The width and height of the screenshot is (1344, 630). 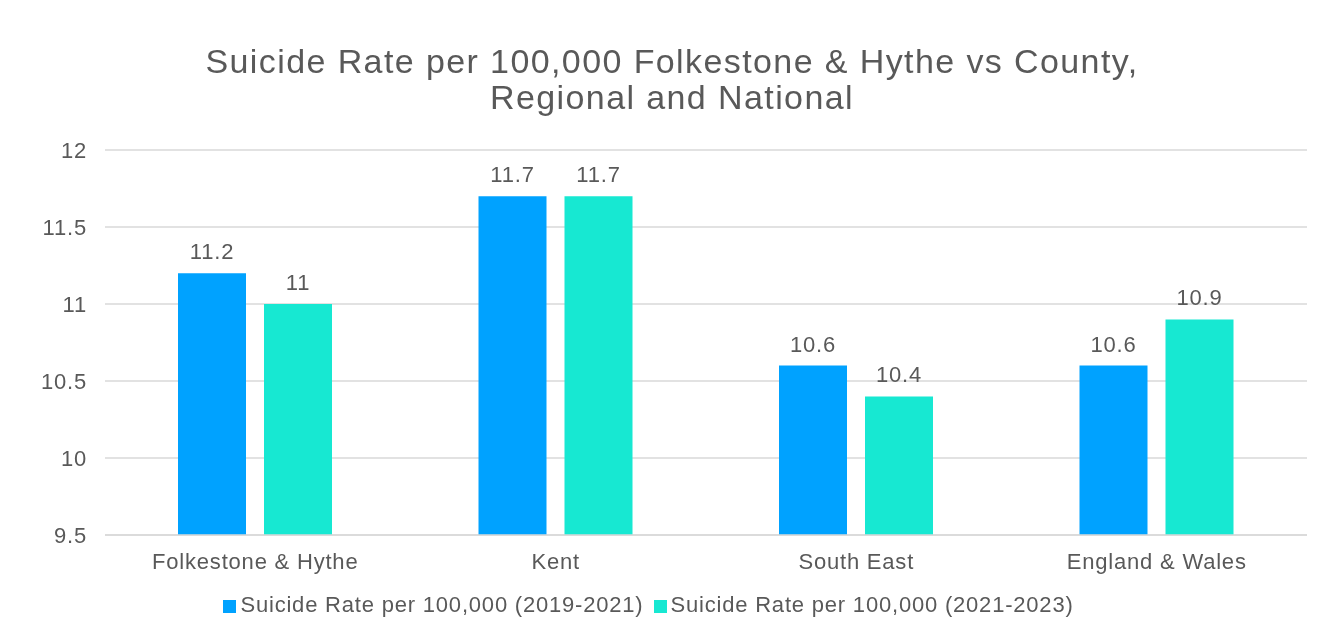 I want to click on data-label: 10.4, so click(x=899, y=375).